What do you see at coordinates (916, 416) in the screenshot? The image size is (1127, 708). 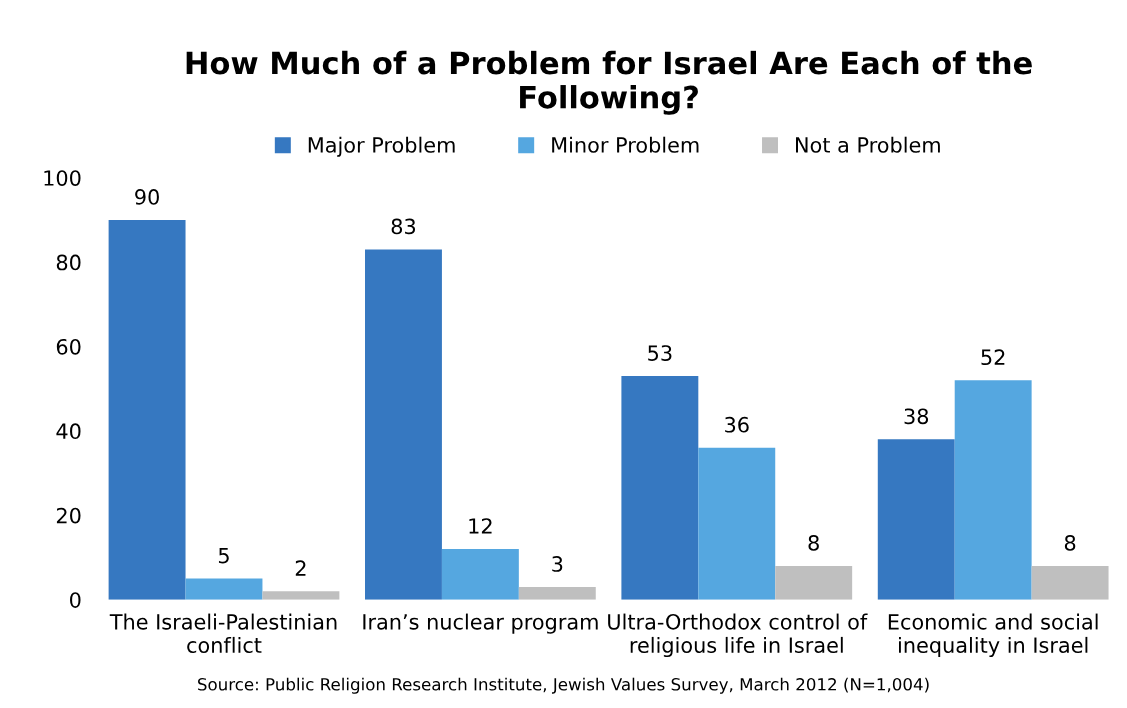 I see `data-label: 38` at bounding box center [916, 416].